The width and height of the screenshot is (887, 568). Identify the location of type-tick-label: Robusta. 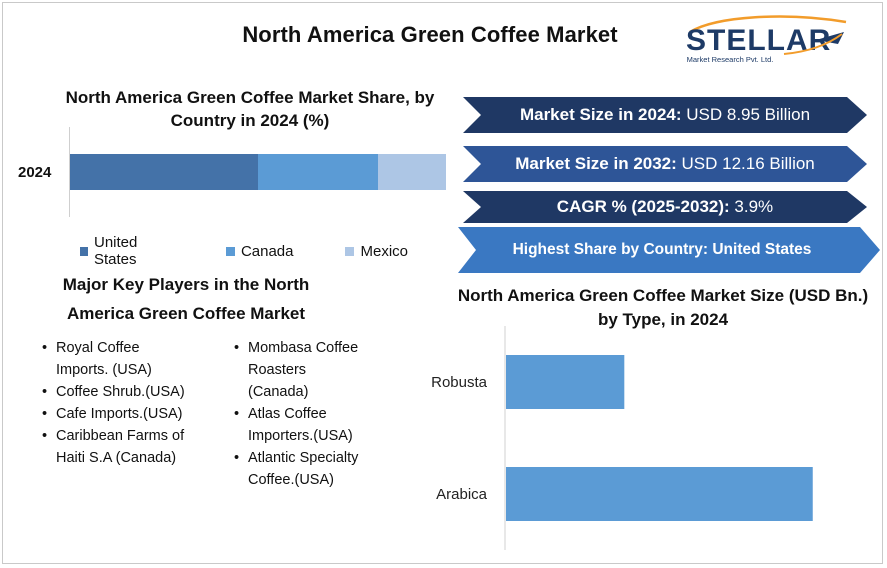
(459, 382).